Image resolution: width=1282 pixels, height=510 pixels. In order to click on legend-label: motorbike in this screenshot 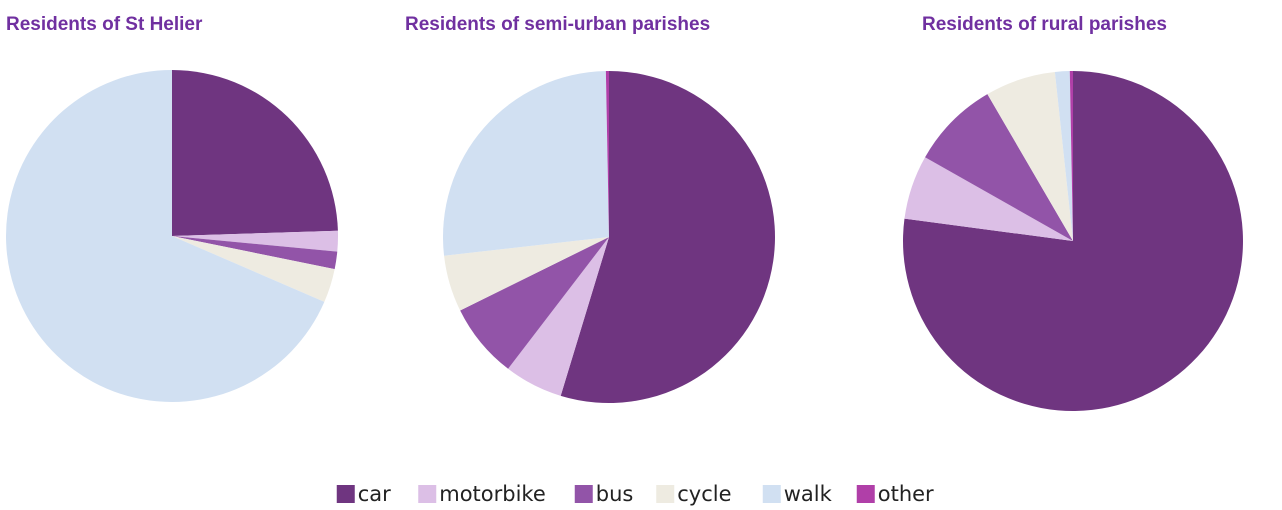, I will do `click(492, 494)`.